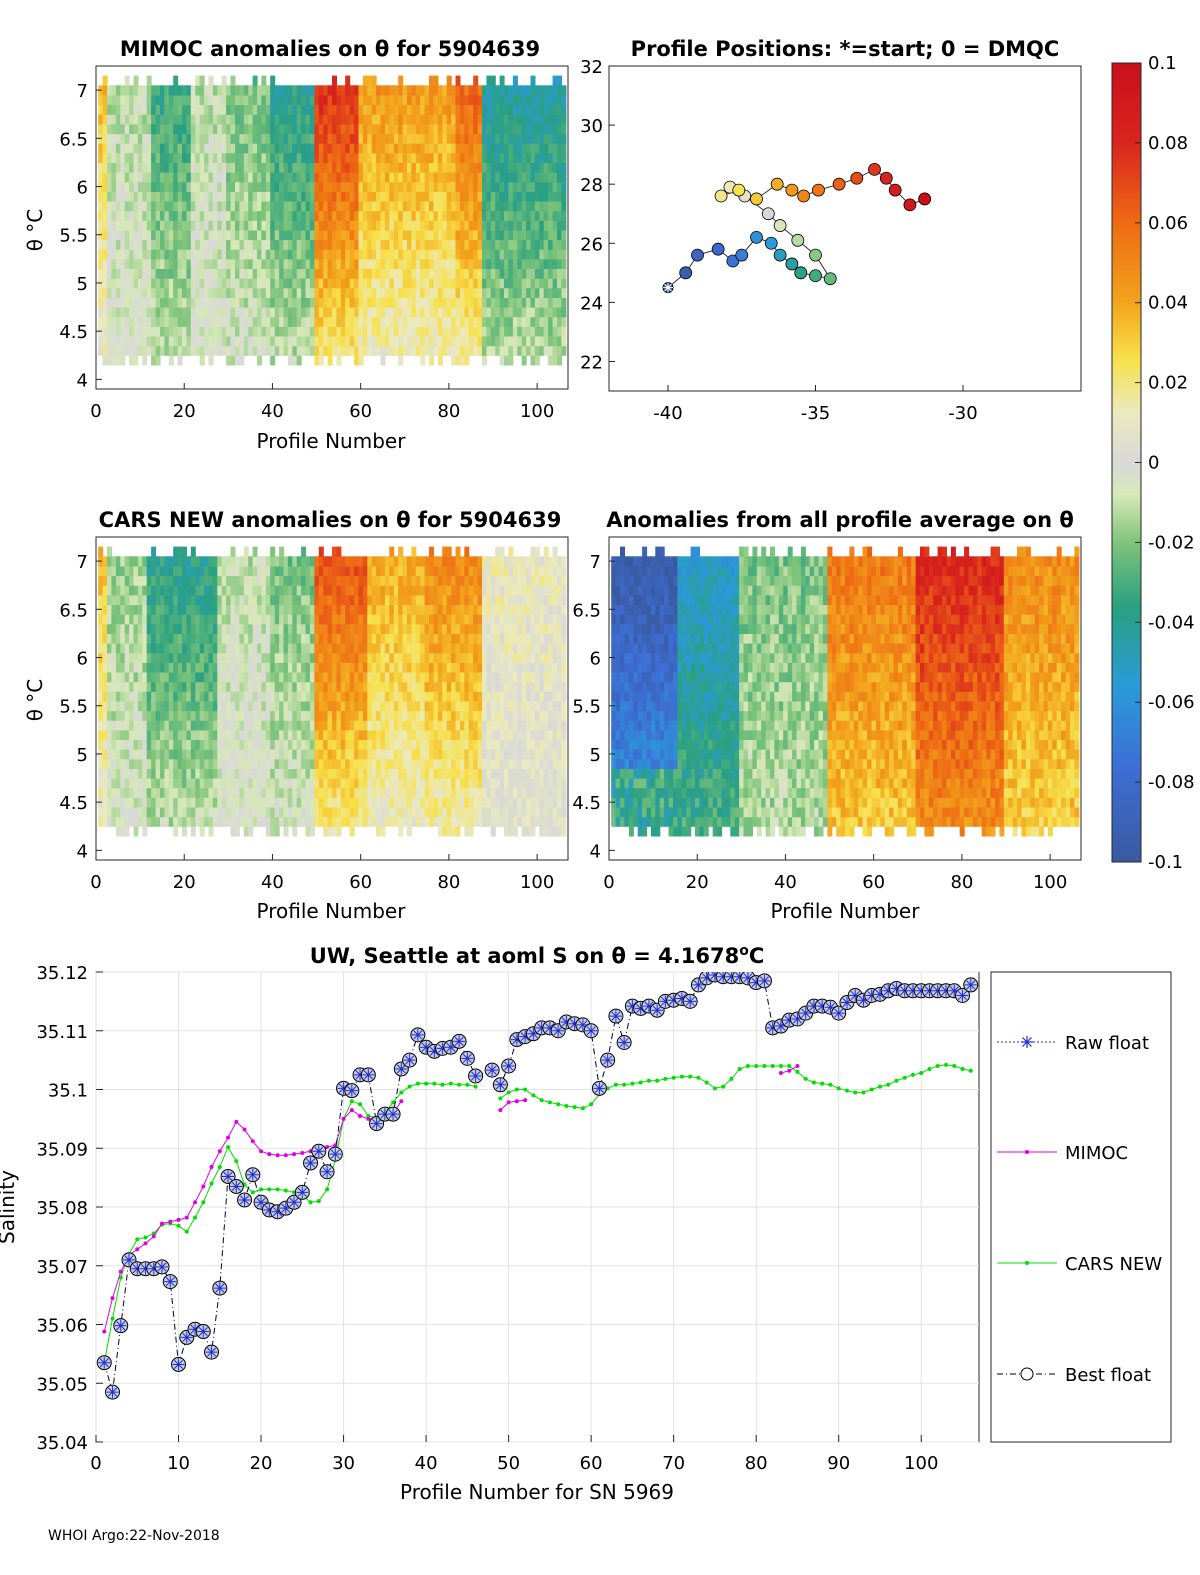 The width and height of the screenshot is (1200, 1575). I want to click on colorbar-tick-label: -0.08, so click(1171, 782).